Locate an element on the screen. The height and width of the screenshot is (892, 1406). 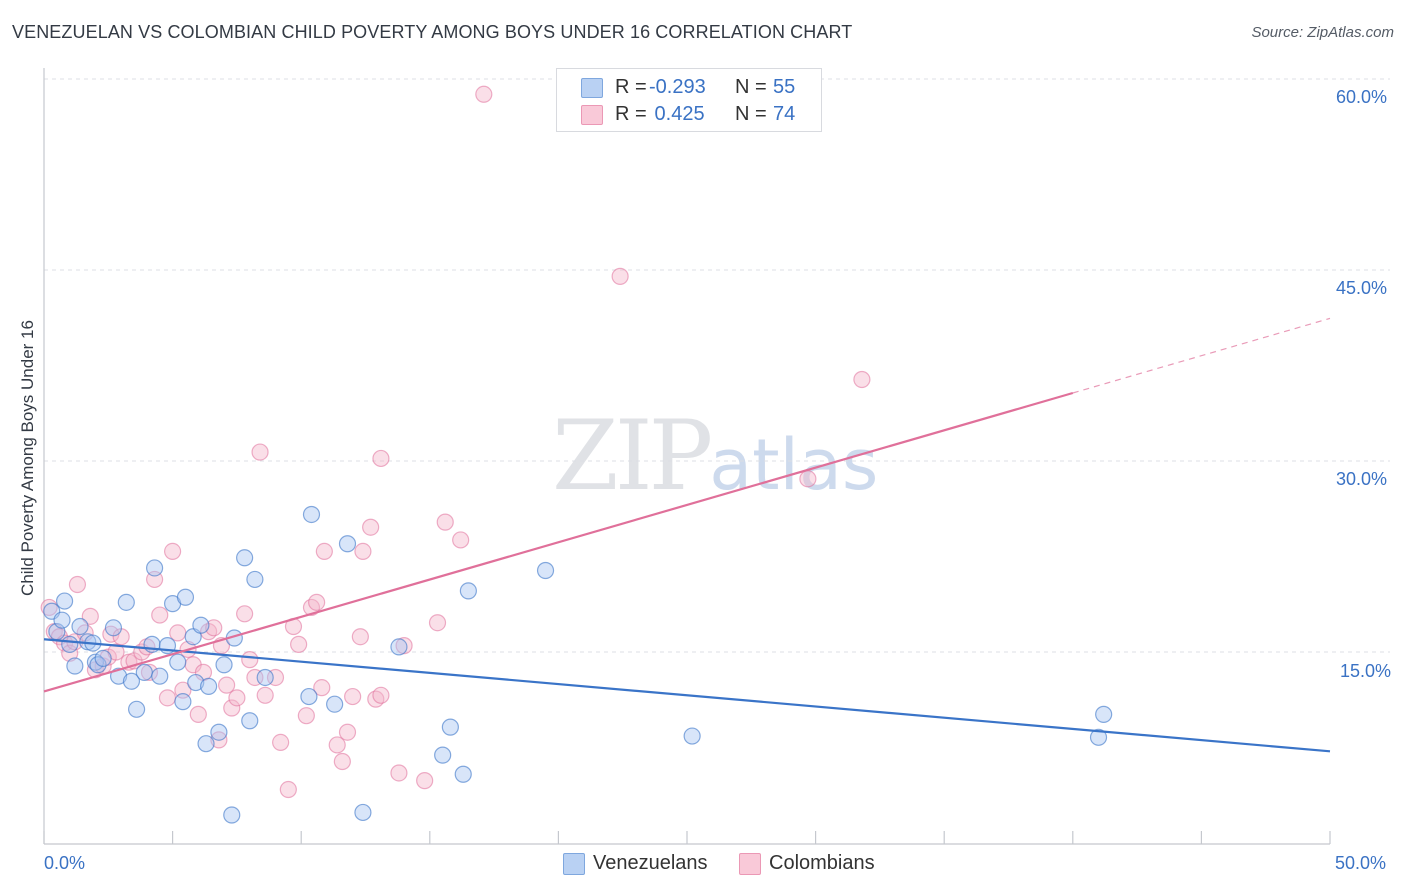
y-tick-label-15: 15.0% is located at coordinates (1366, 671).